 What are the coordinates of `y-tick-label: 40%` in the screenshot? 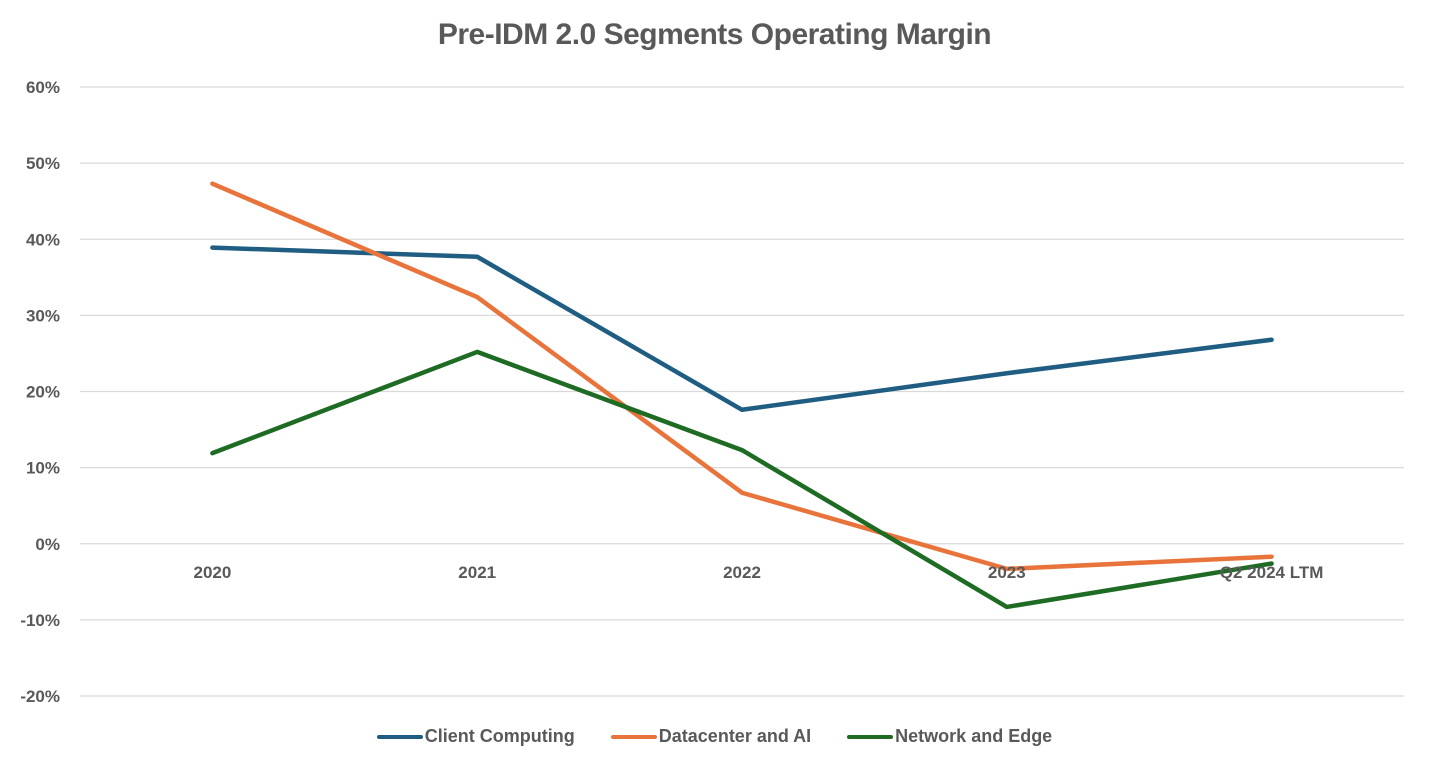 It's located at (43, 239).